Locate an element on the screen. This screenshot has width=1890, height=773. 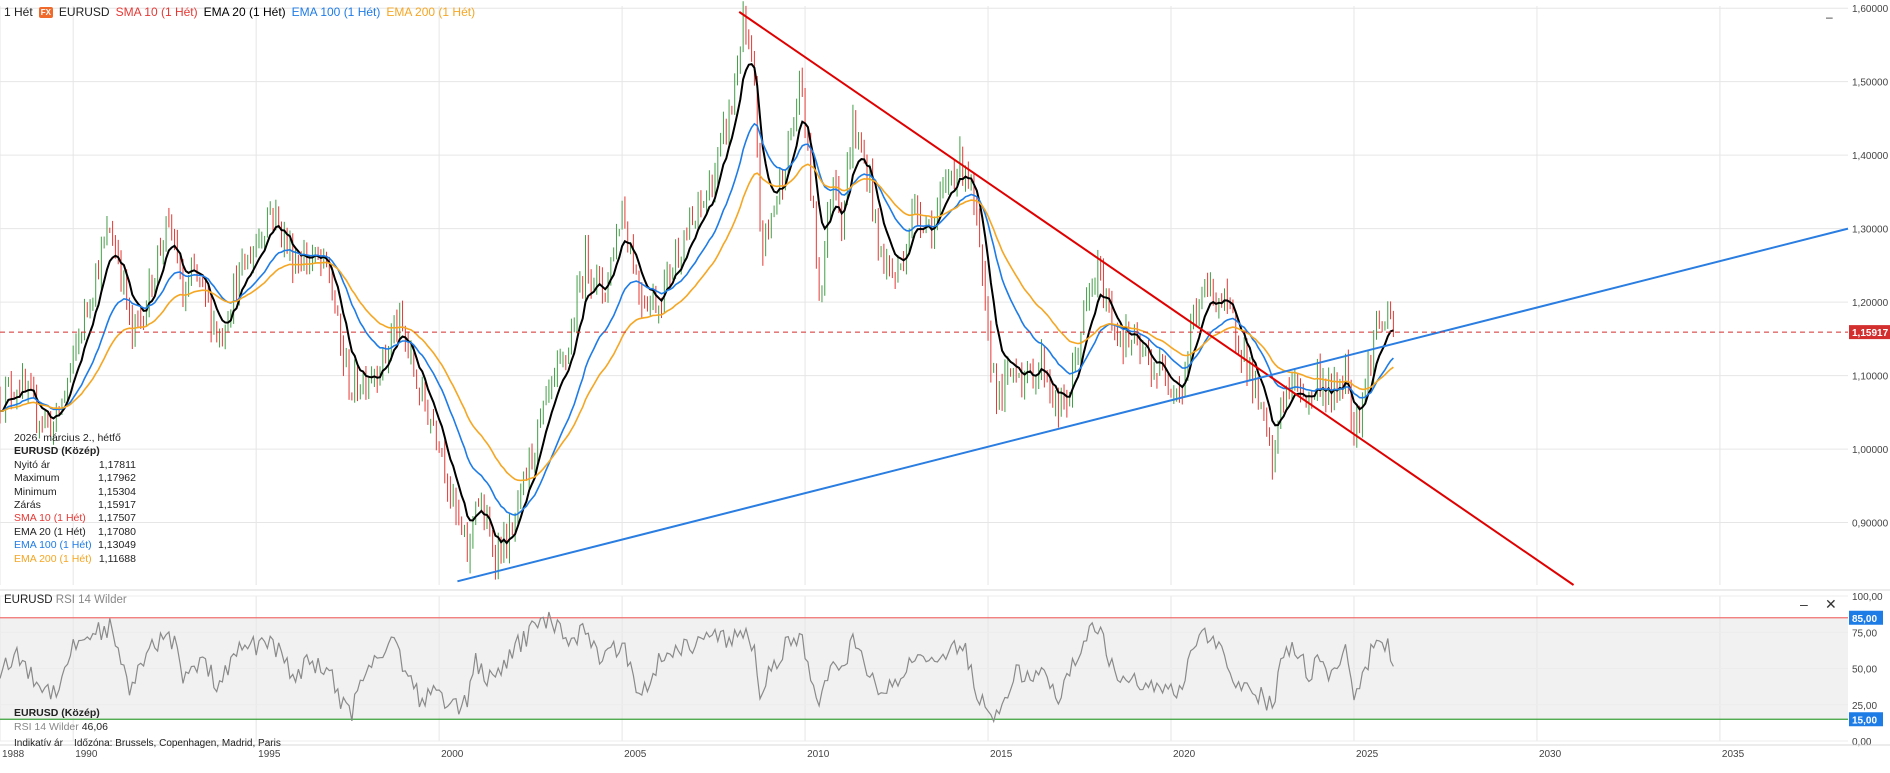
rsi-upper-level-label: 85,00 is located at coordinates (1864, 619).